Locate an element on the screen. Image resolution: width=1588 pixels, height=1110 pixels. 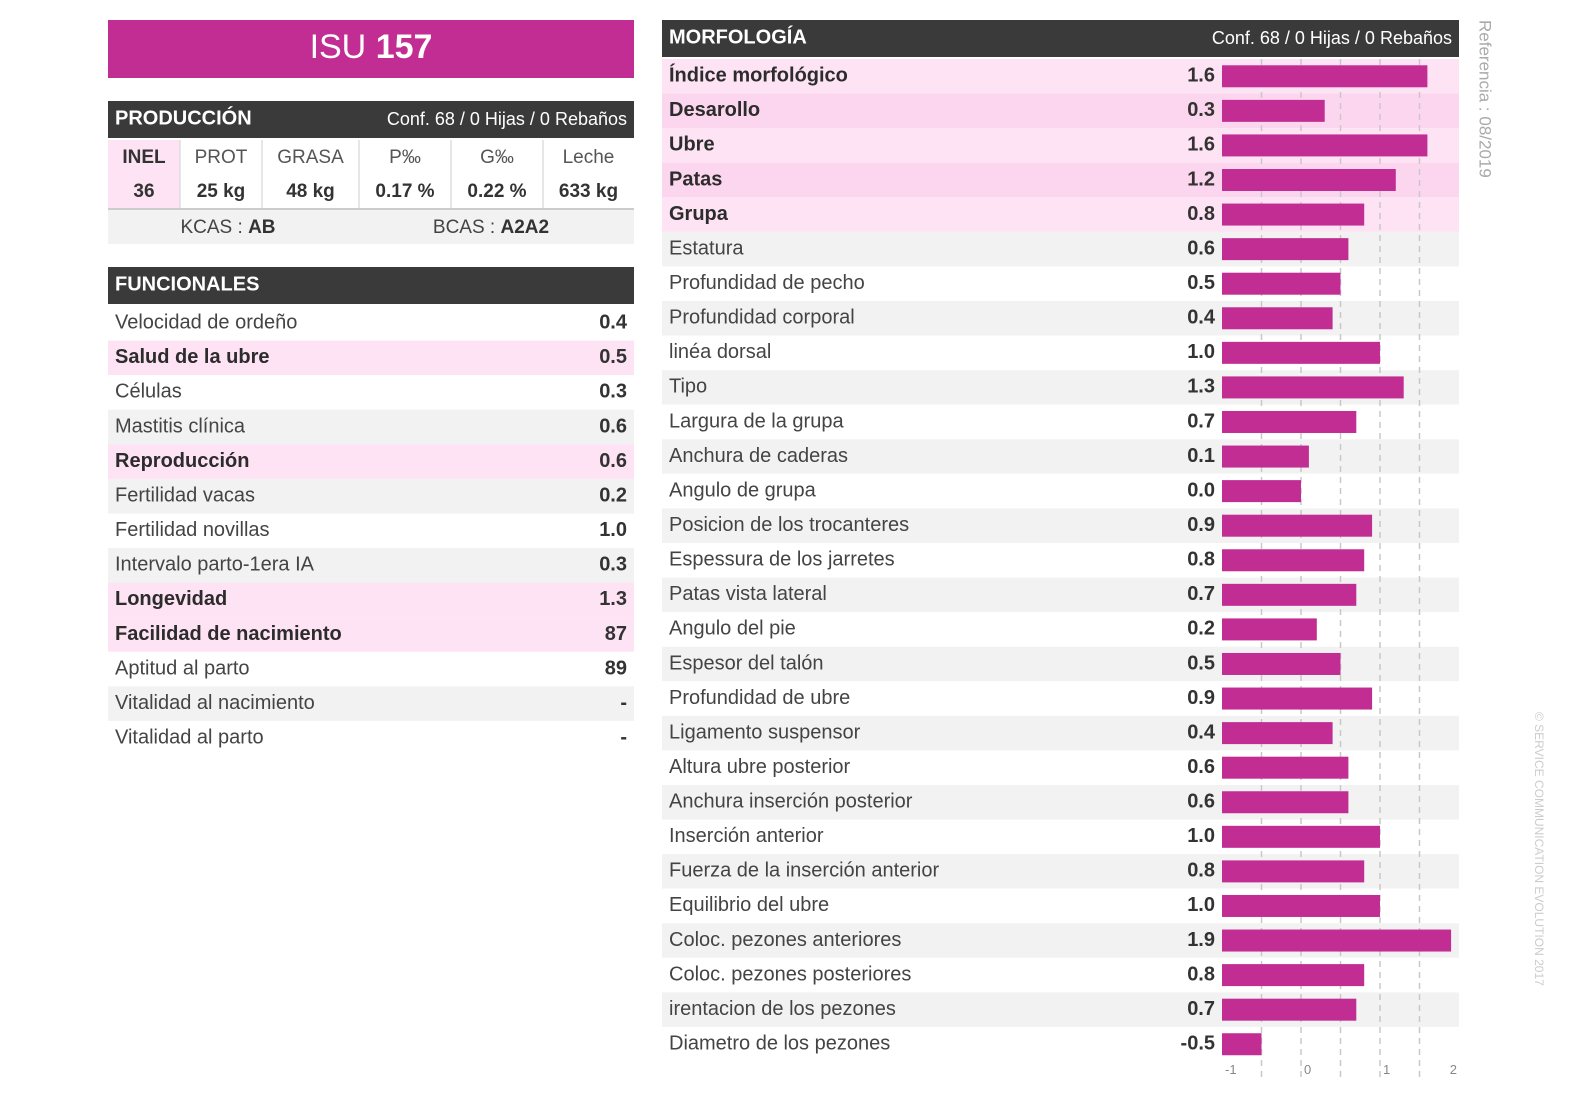
row-label: Salud de la ubre is located at coordinates (192, 357).